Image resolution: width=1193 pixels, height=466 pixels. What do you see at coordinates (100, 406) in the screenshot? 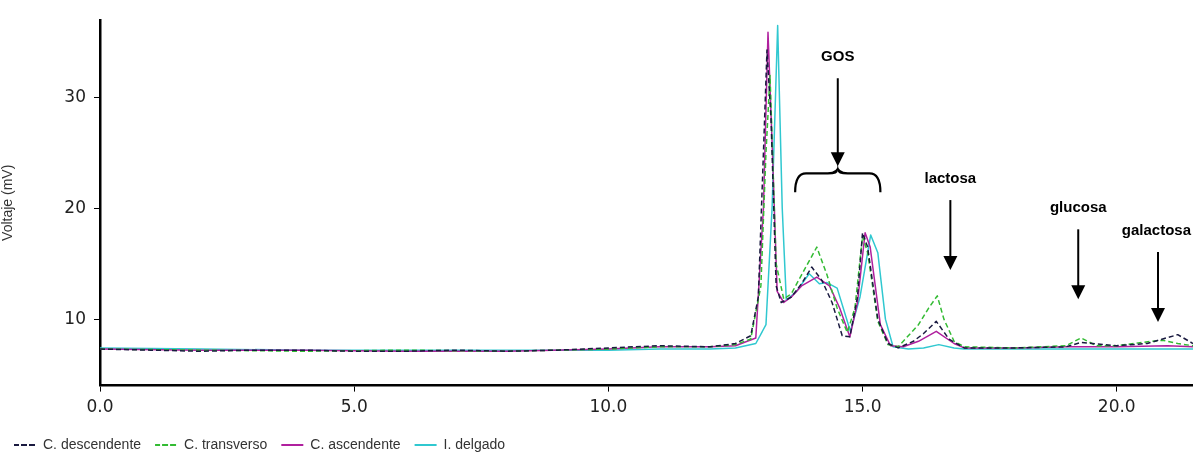
I see `x-tick-label: 0.0` at bounding box center [100, 406].